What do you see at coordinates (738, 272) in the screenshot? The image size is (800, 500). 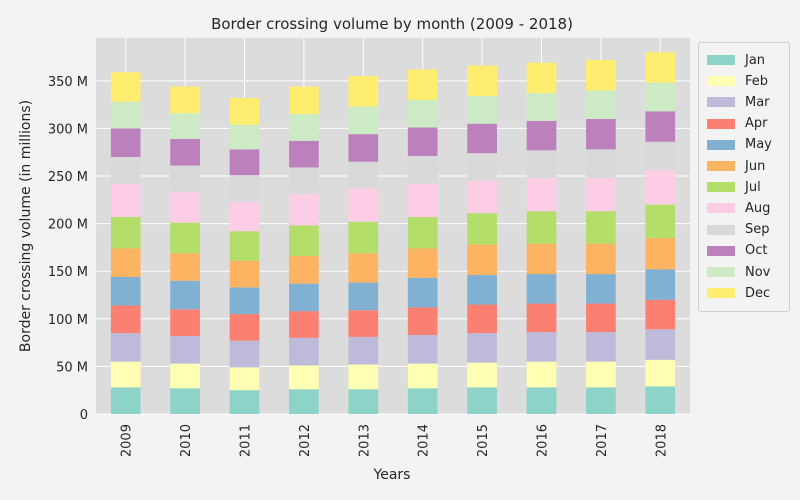 I see `legend-item-nov: Nov` at bounding box center [738, 272].